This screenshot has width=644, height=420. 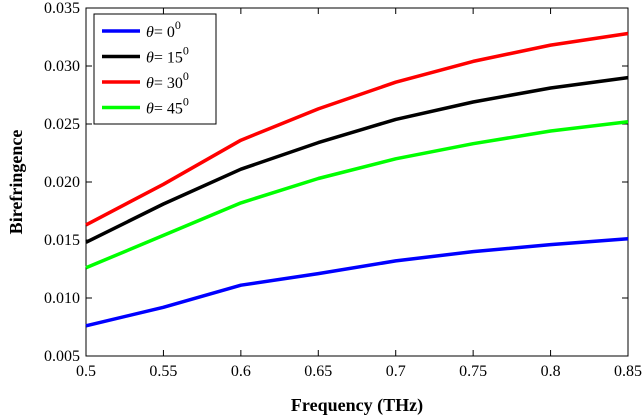 What do you see at coordinates (62, 240) in the screenshot?
I see `y-tick-label: 0.015` at bounding box center [62, 240].